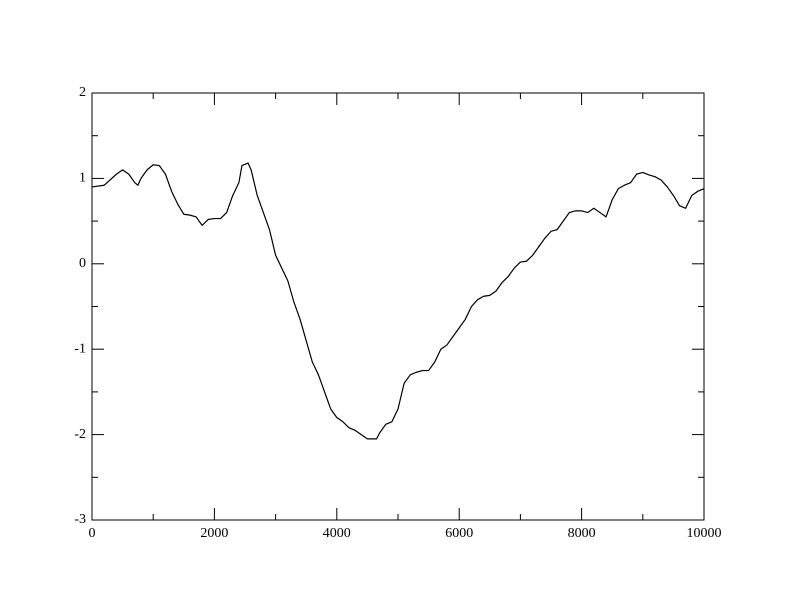 The width and height of the screenshot is (792, 612). What do you see at coordinates (582, 533) in the screenshot?
I see `x-tick-label: 8000` at bounding box center [582, 533].